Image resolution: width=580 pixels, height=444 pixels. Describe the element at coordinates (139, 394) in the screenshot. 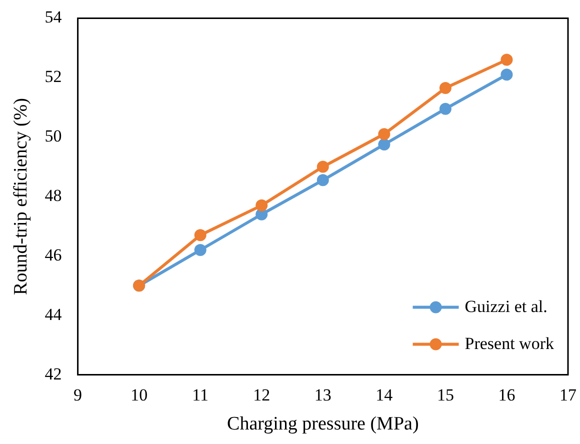

I see `x-tick-label: 10` at that location.